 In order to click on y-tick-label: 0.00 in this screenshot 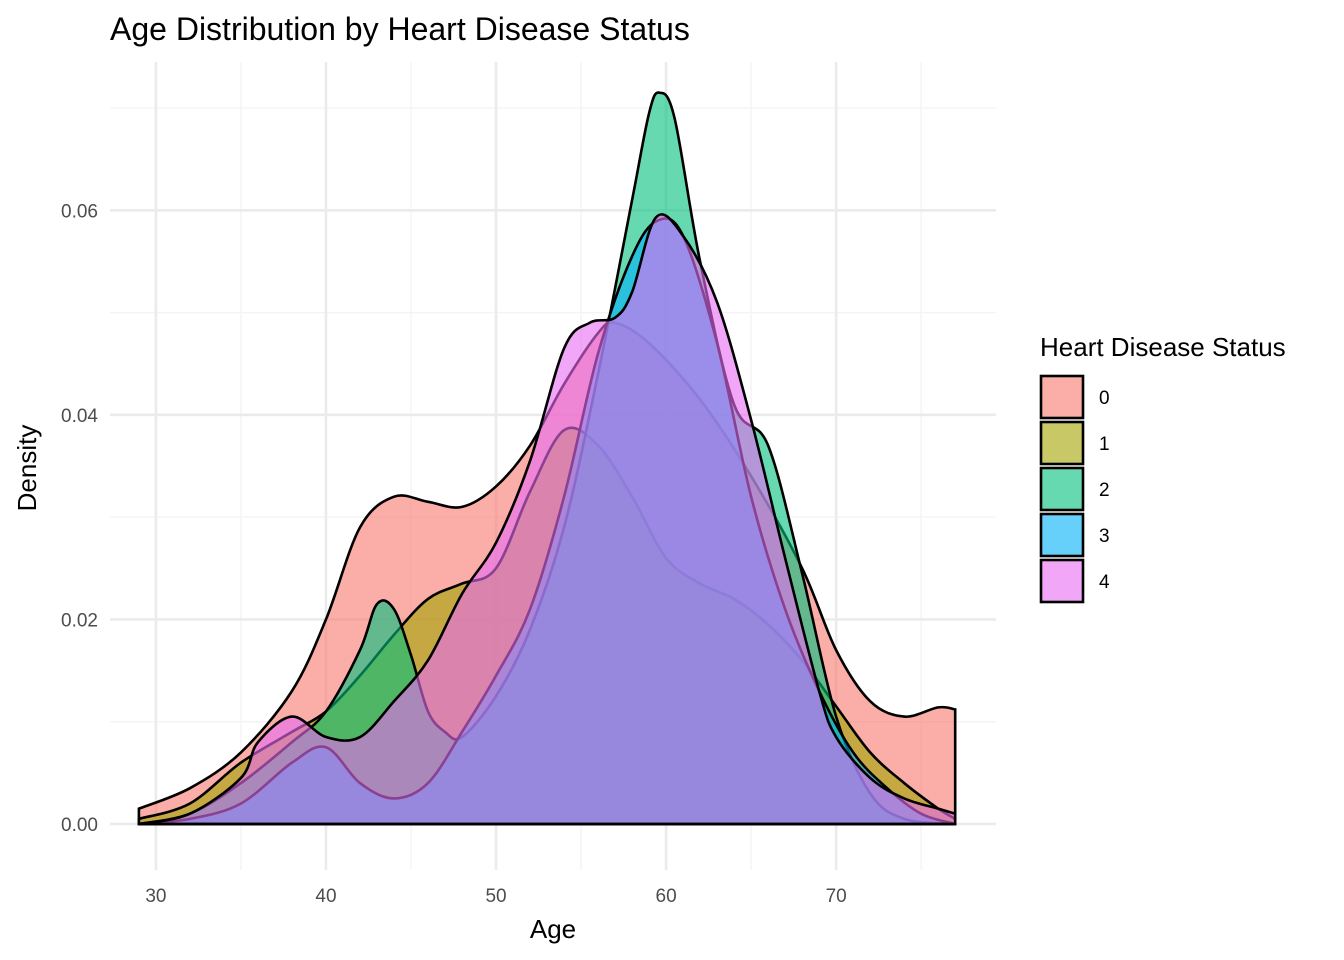, I will do `click(79, 825)`.